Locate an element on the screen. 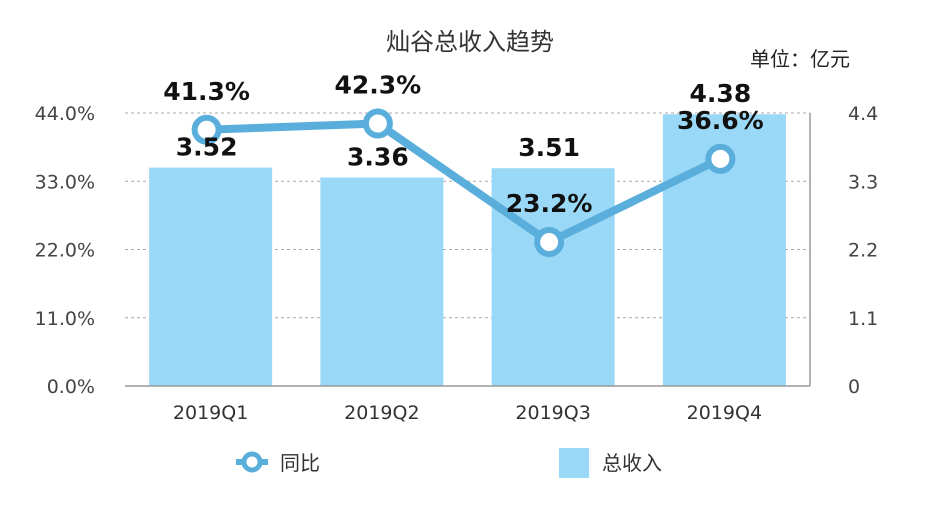 The width and height of the screenshot is (942, 516). right-tick-label: 1.1 is located at coordinates (863, 319).